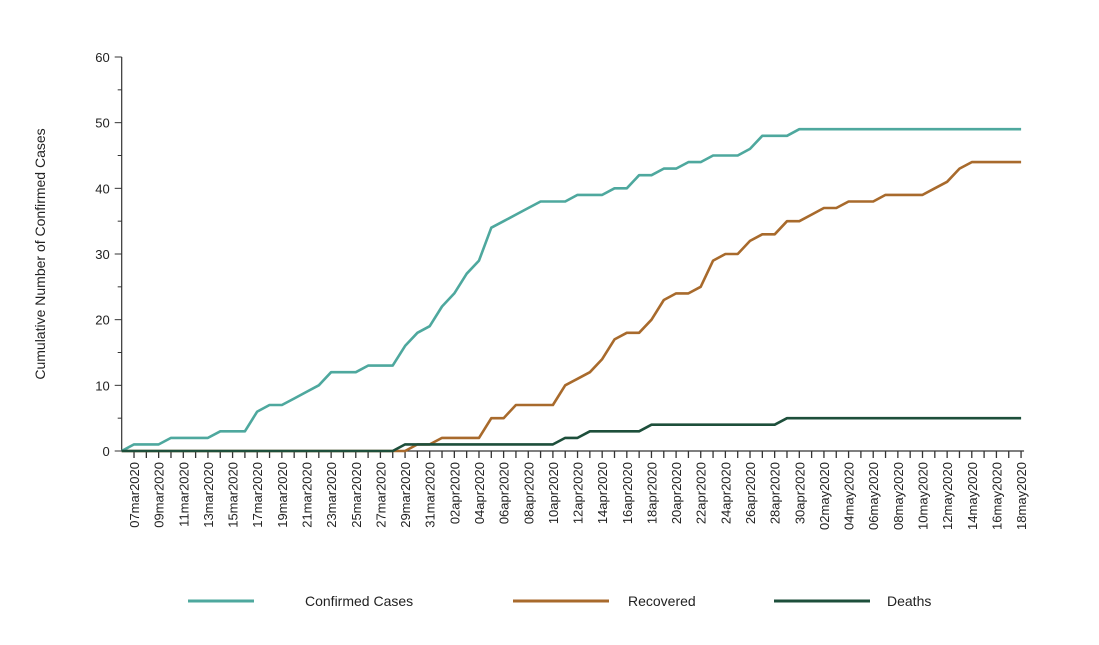 Image resolution: width=1099 pixels, height=645 pixels. I want to click on y-tick-label: 60, so click(102, 57).